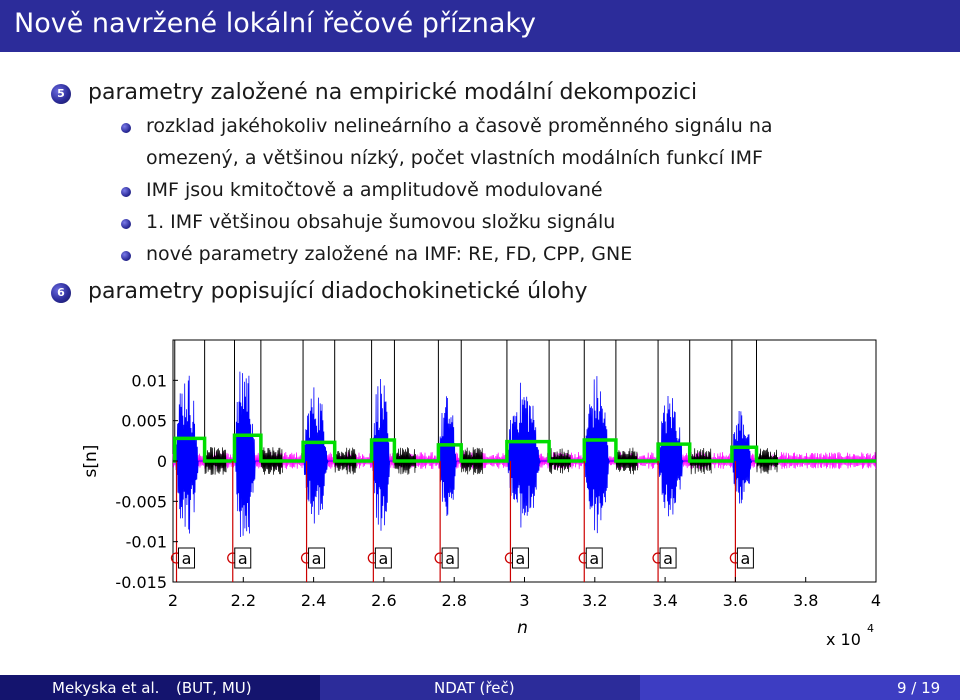 The image size is (960, 700). Describe the element at coordinates (141, 501) in the screenshot. I see `y-tick-label: -0.005` at that location.